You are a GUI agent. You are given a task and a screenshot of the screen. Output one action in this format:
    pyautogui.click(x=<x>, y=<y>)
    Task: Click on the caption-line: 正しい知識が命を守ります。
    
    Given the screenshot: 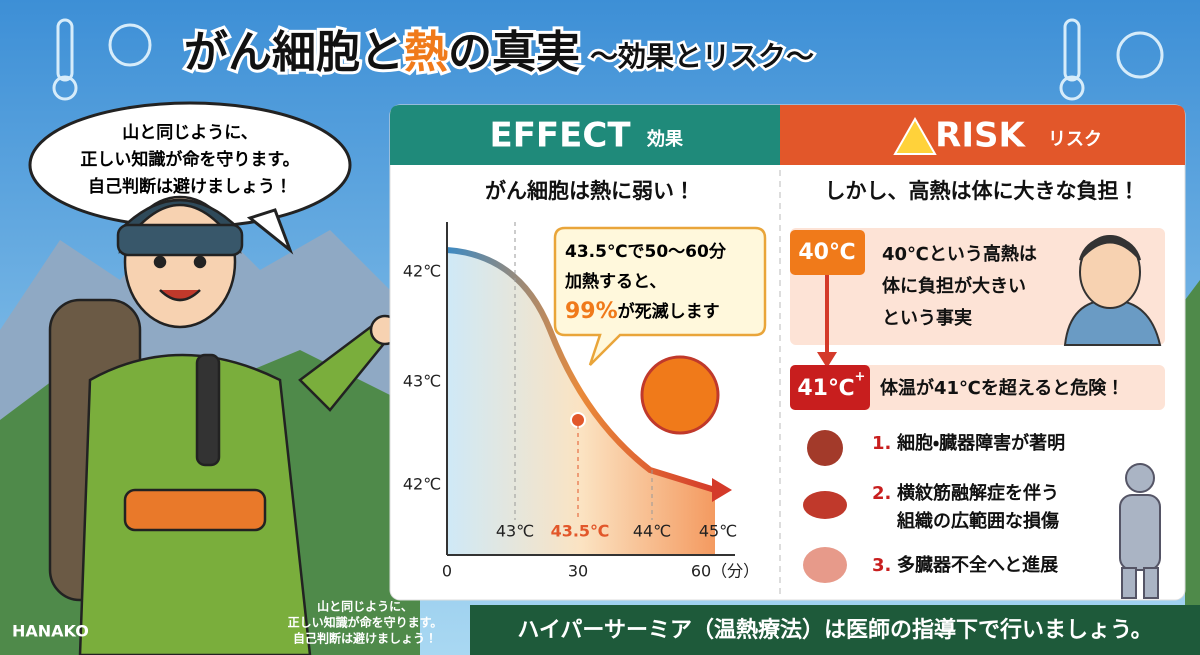 What is the action you would take?
    pyautogui.click(x=365, y=622)
    